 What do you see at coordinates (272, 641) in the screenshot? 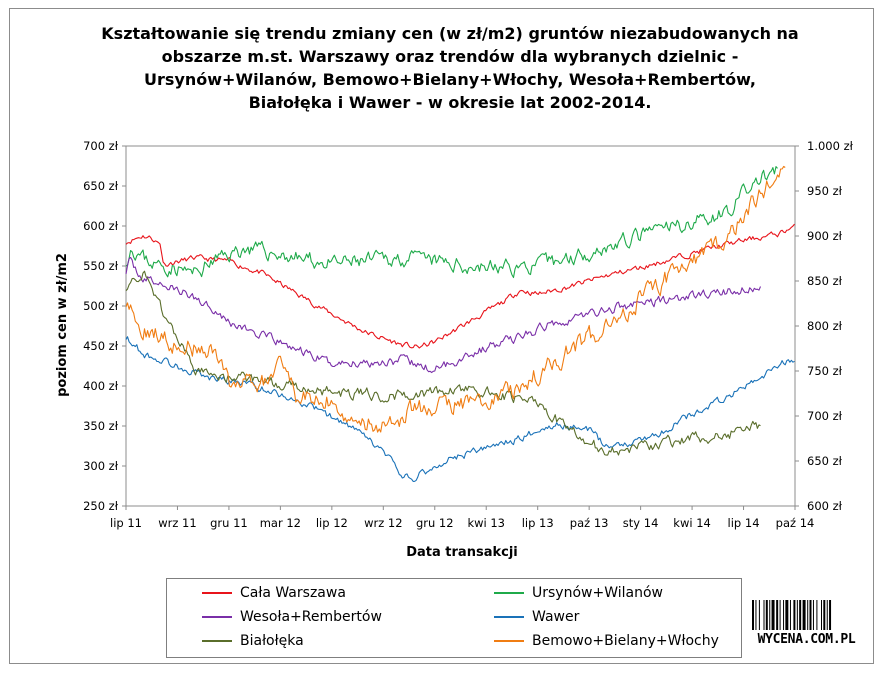
I see `legend-label: Białołęka` at bounding box center [272, 641].